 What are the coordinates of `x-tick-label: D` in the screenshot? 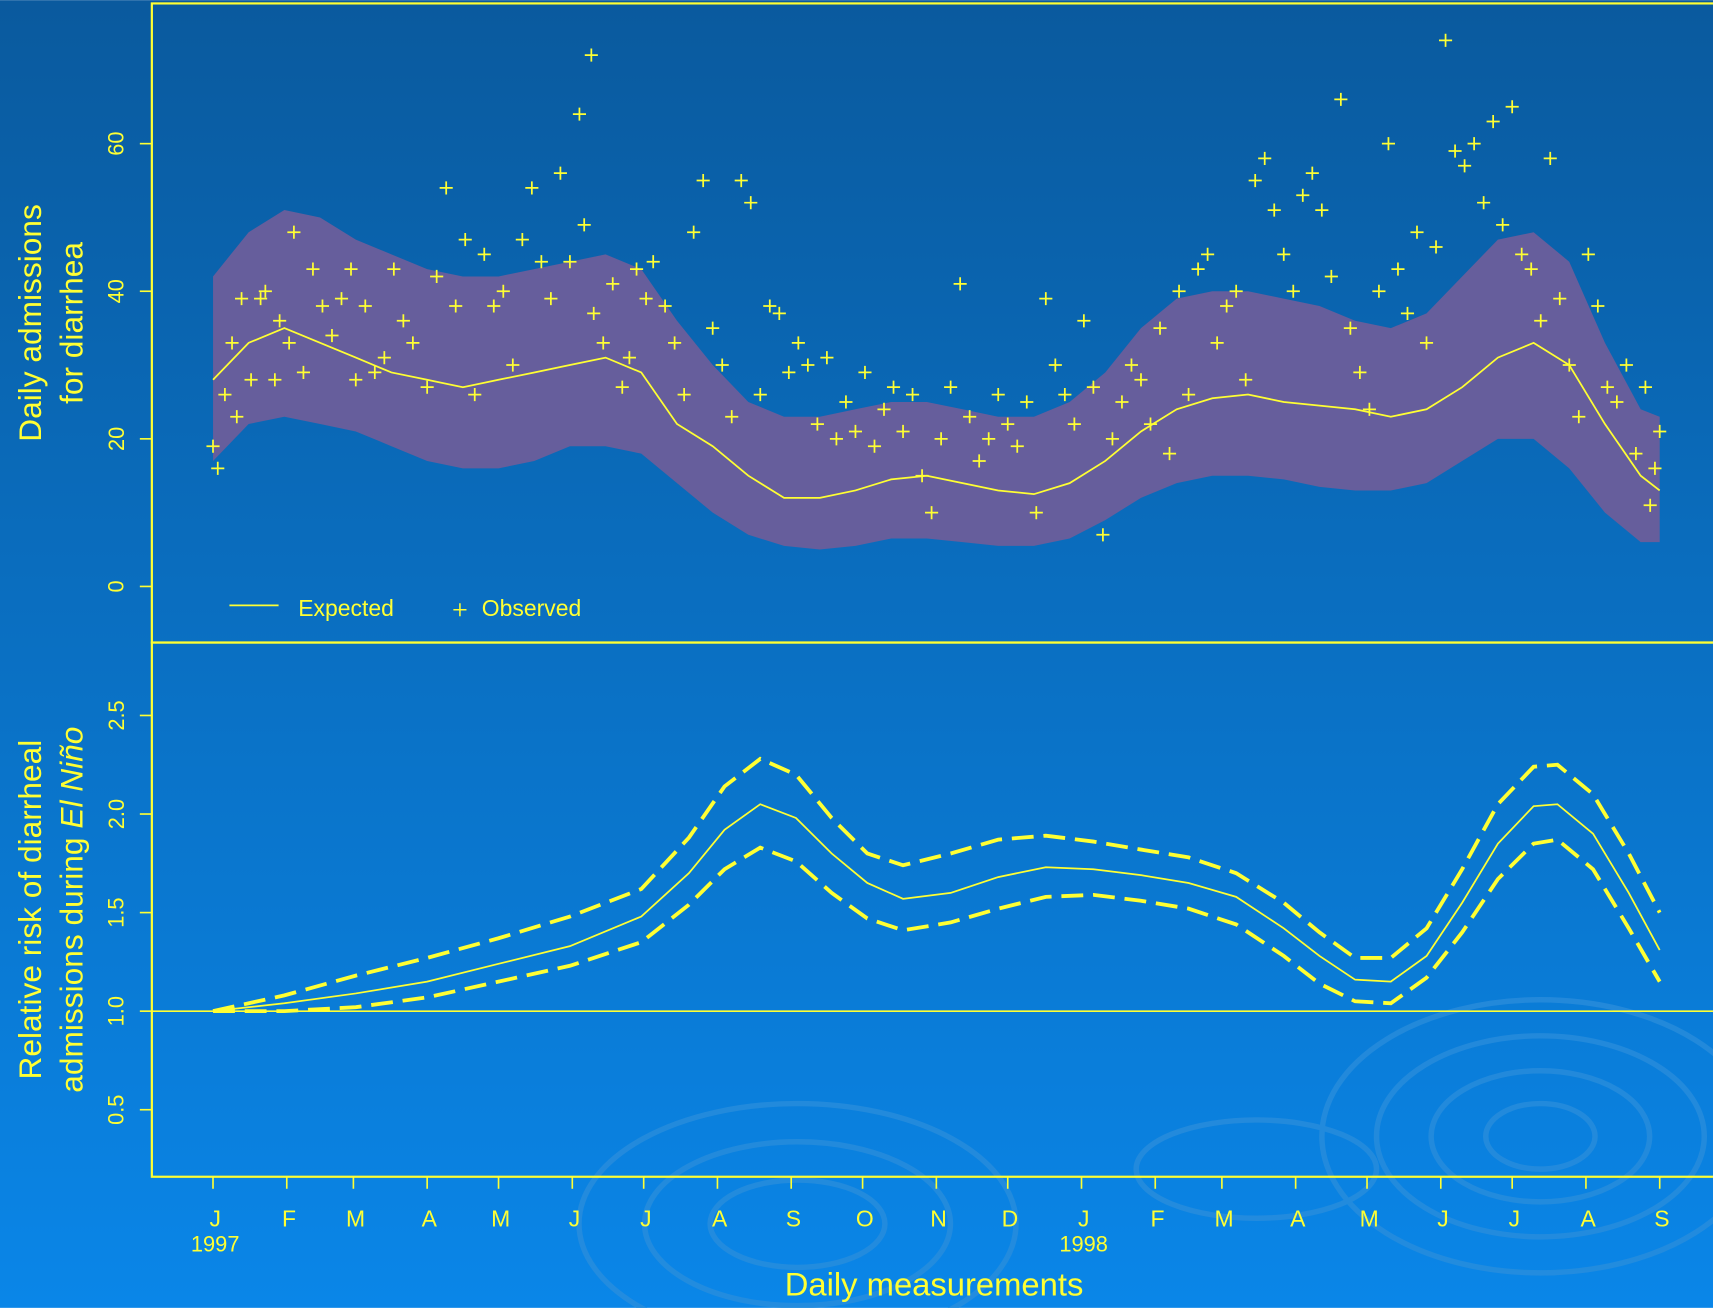 It's located at (1010, 1219).